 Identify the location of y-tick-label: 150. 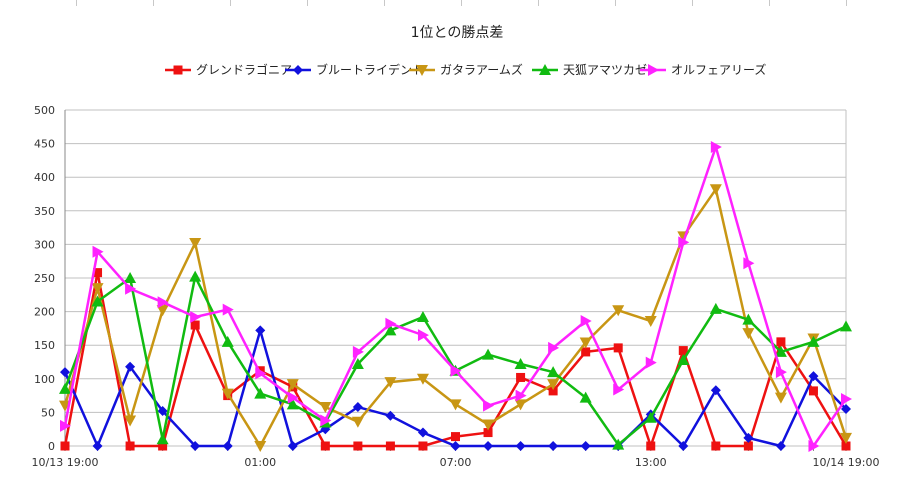
(44, 345).